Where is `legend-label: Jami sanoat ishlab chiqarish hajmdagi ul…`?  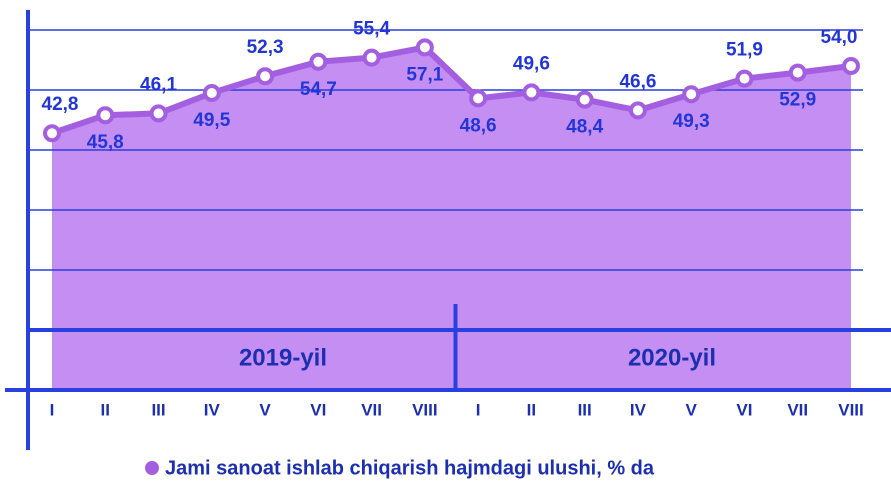
legend-label: Jami sanoat ishlab chiqarish hajmdagi ul… is located at coordinates (410, 468).